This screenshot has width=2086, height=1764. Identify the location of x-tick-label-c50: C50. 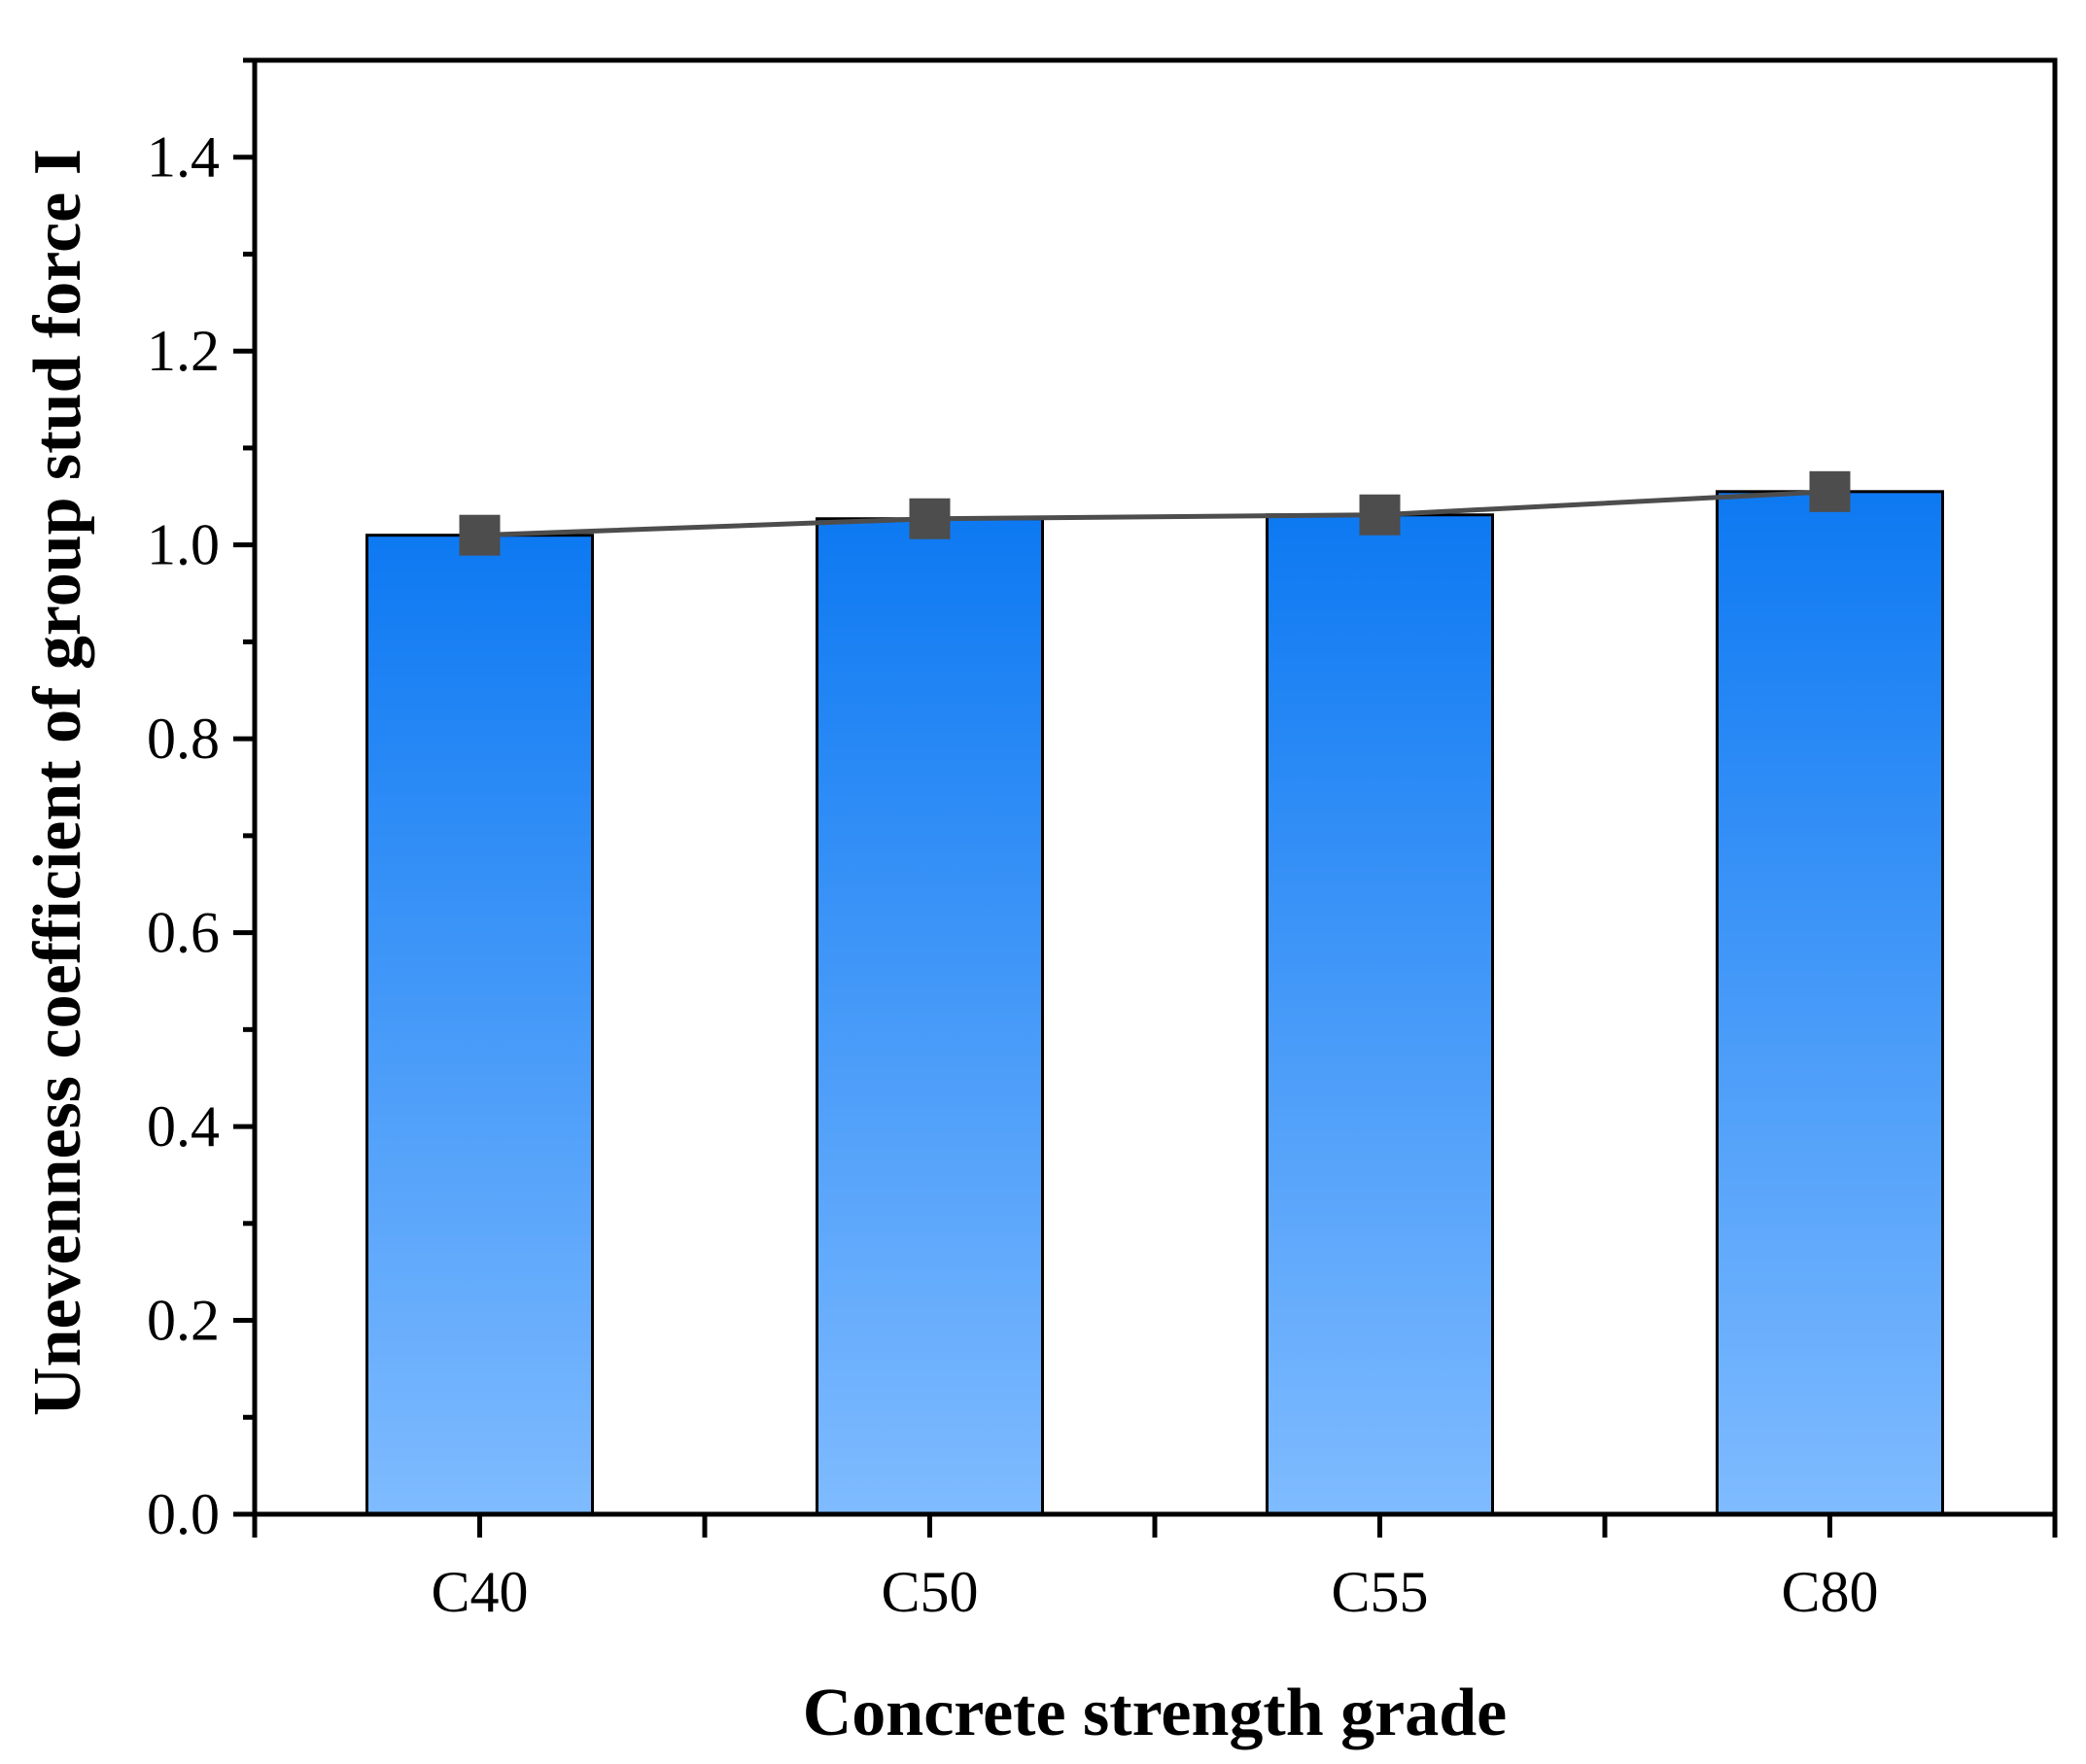
(929, 1592).